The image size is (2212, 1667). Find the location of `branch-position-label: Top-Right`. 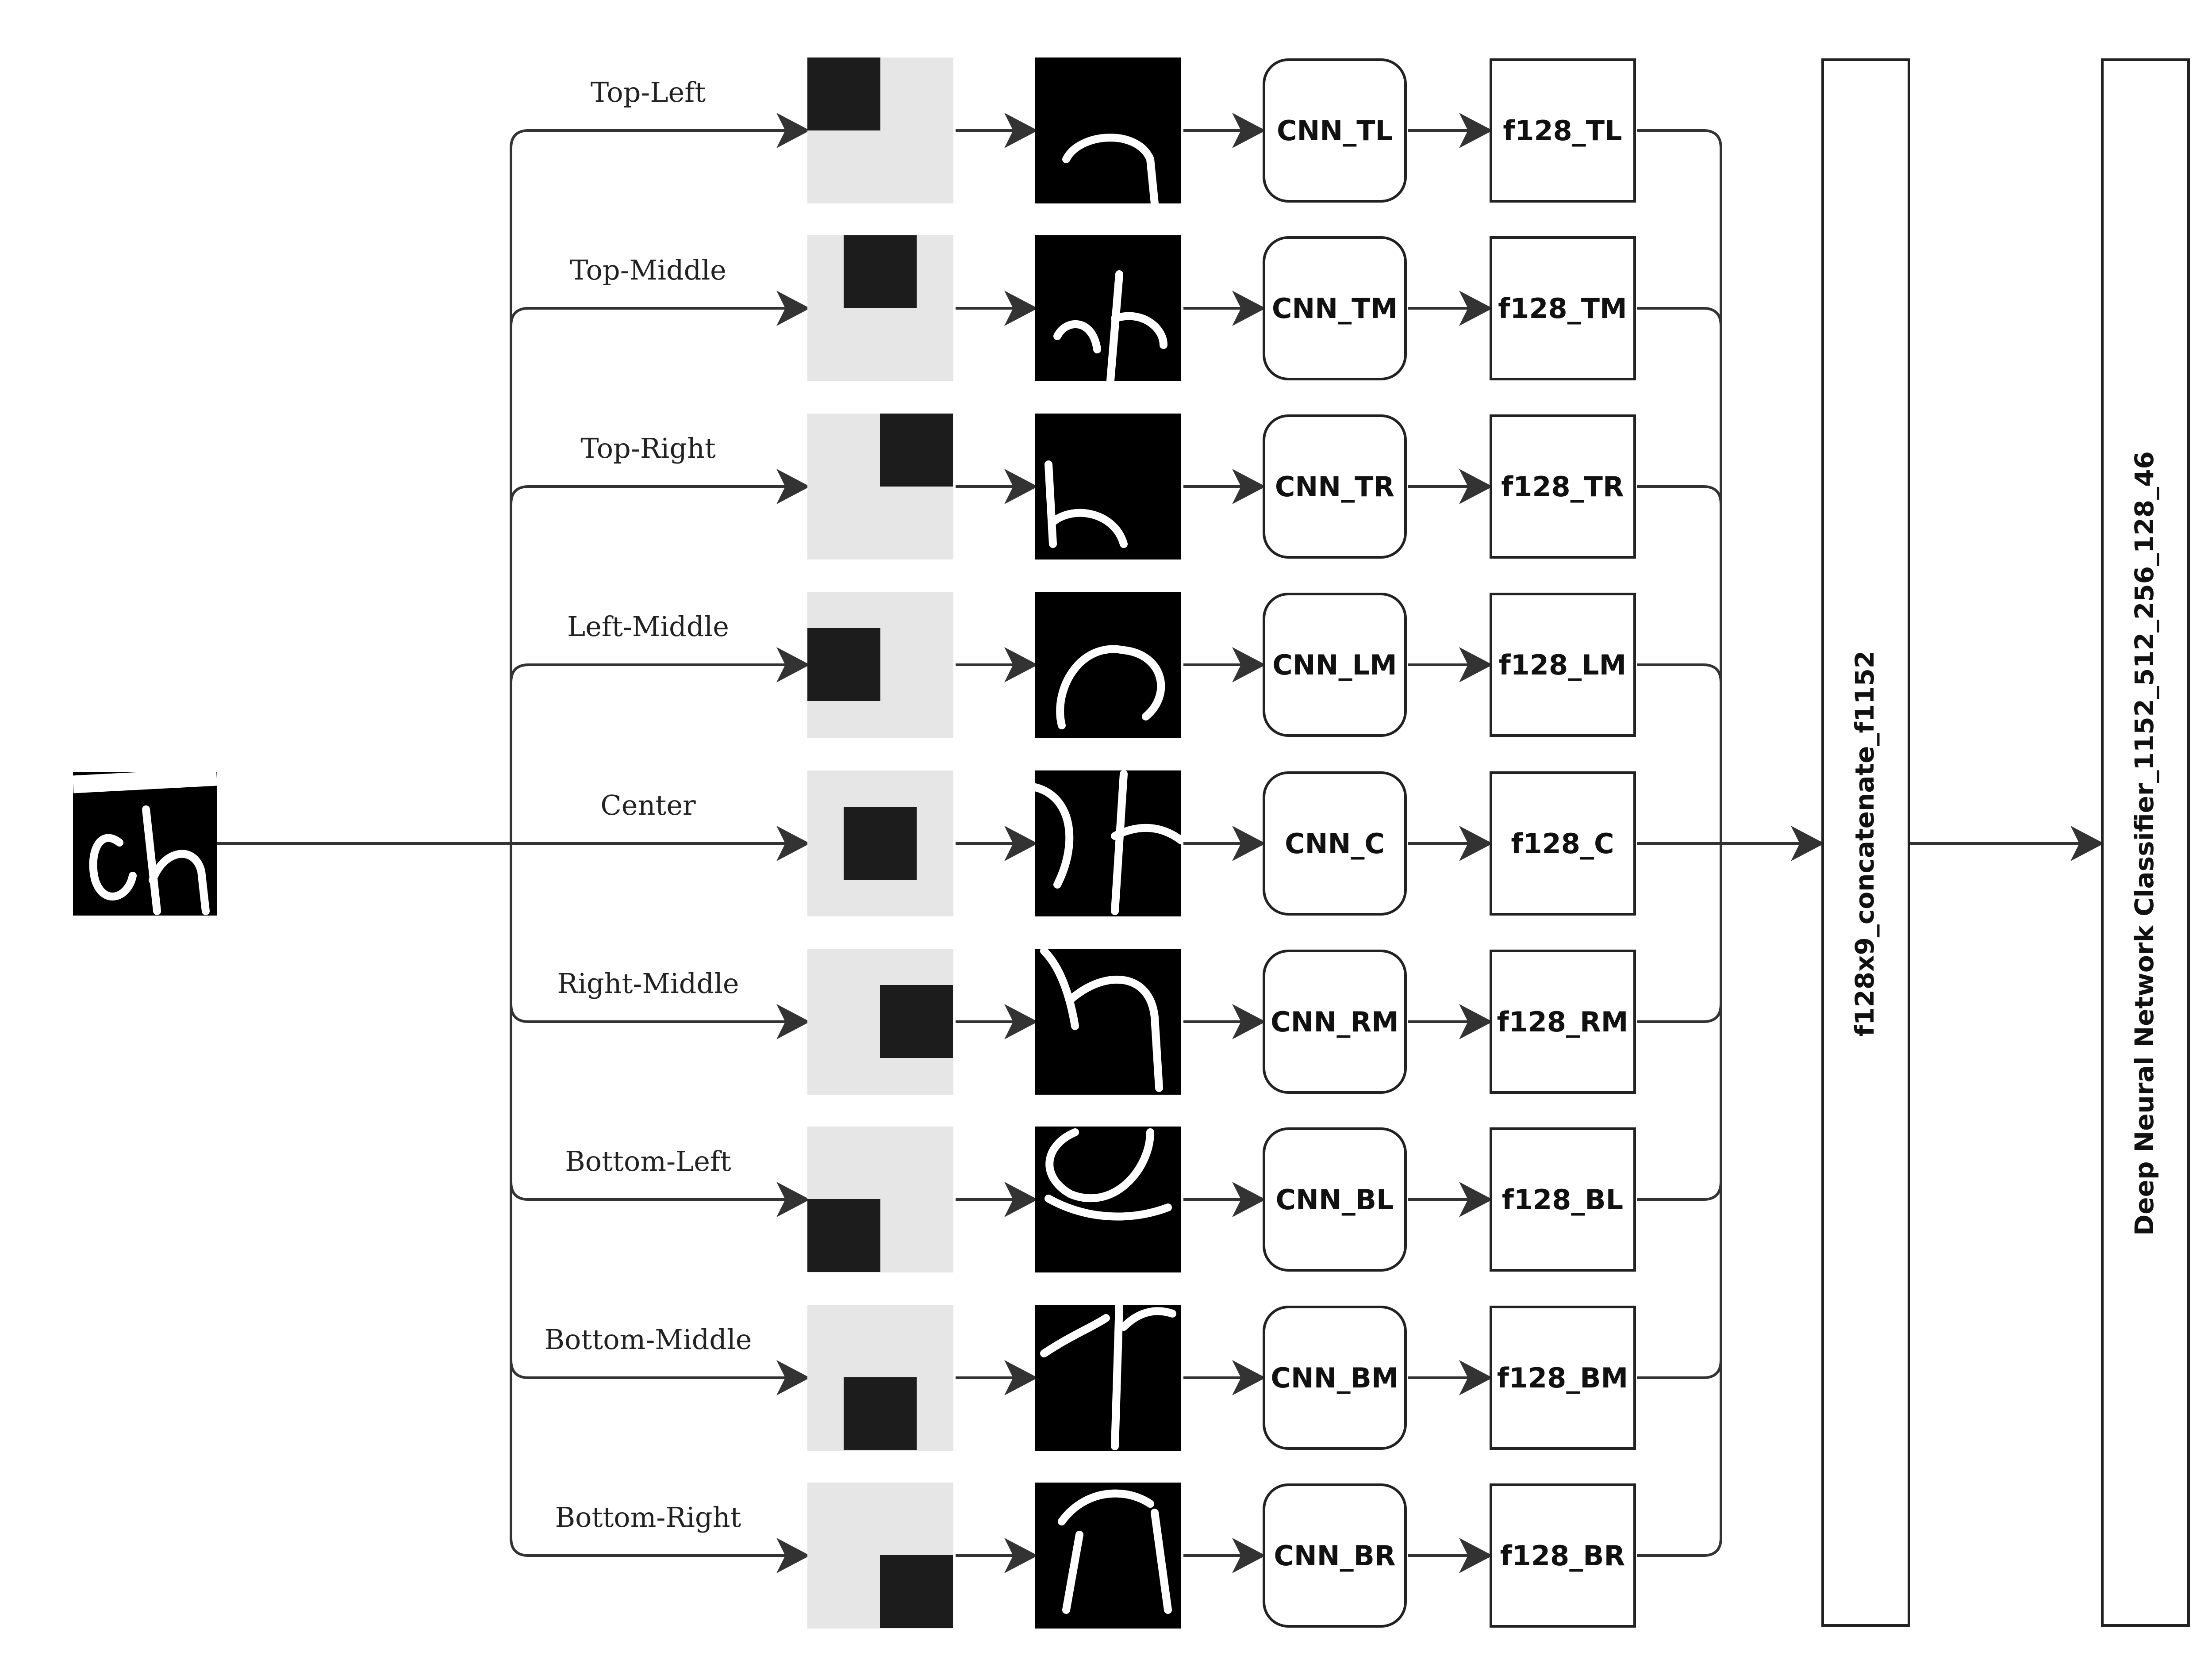

branch-position-label: Top-Right is located at coordinates (648, 448).